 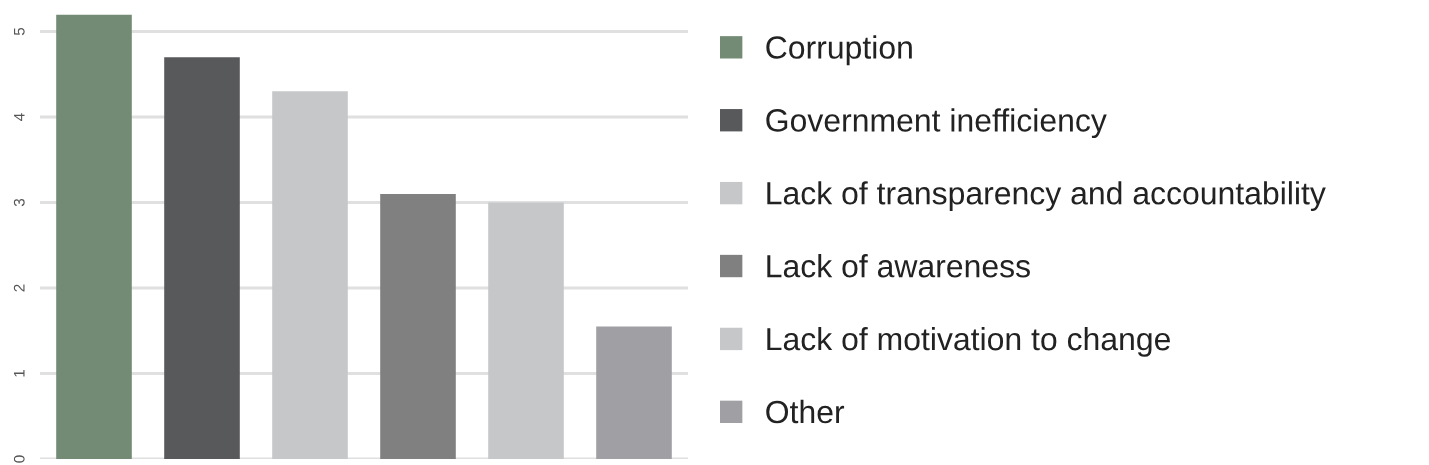 What do you see at coordinates (936, 123) in the screenshot?
I see `legend-label: Government inefficiency` at bounding box center [936, 123].